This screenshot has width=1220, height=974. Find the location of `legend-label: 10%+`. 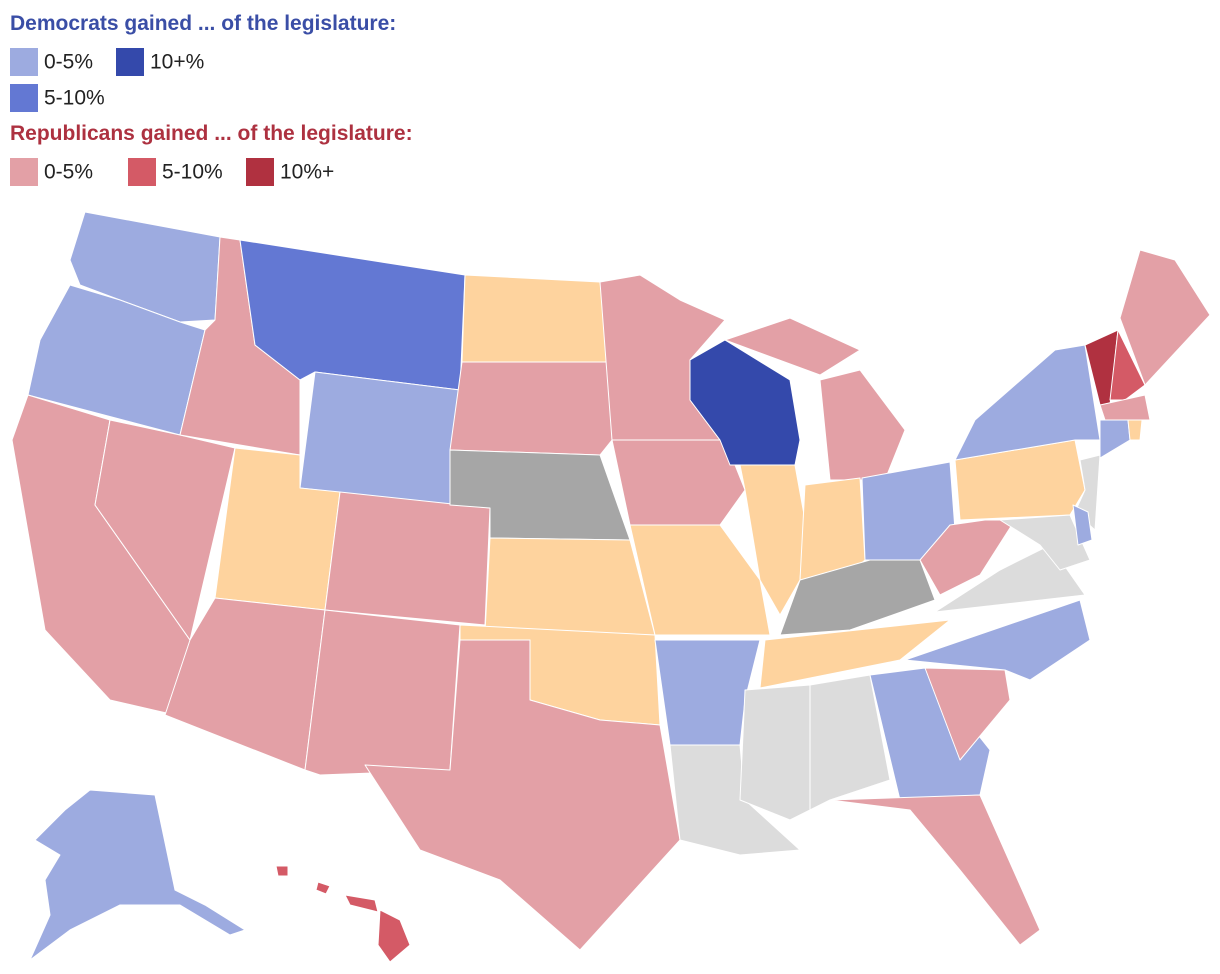

legend-label: 10%+ is located at coordinates (307, 172).